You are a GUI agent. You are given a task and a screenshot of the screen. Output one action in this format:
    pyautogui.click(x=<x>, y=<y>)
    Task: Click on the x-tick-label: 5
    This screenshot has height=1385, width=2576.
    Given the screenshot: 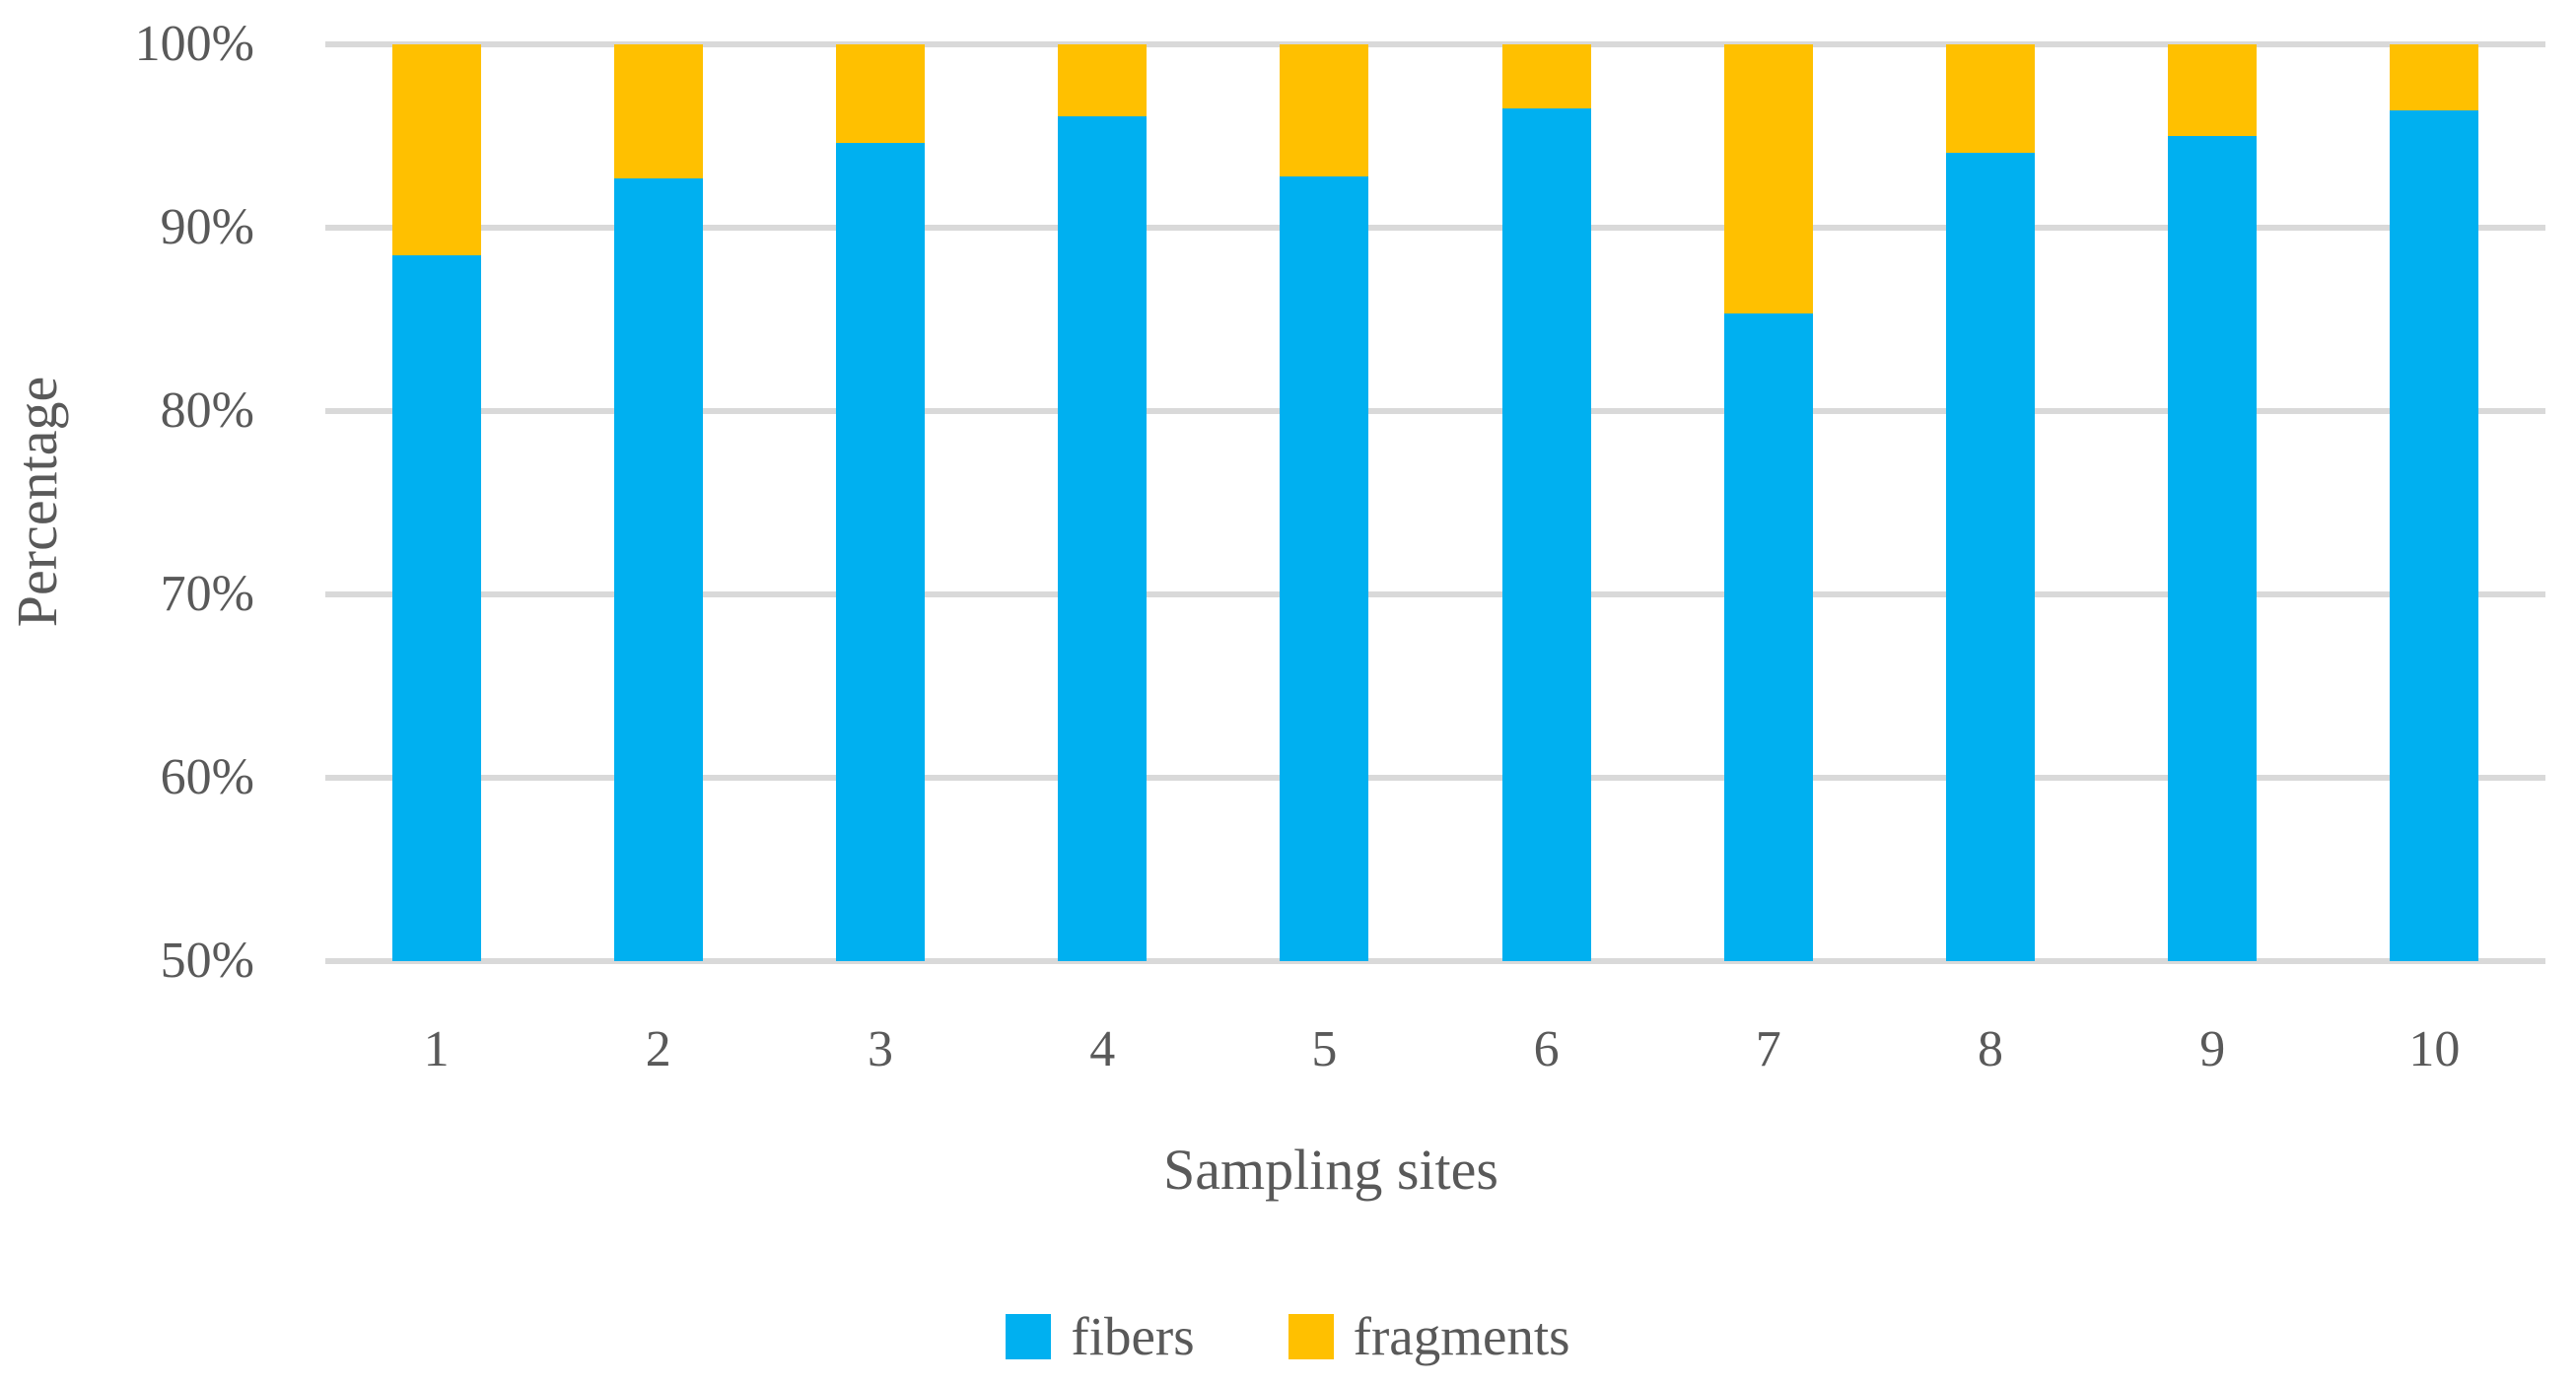 What is the action you would take?
    pyautogui.click(x=1324, y=1049)
    